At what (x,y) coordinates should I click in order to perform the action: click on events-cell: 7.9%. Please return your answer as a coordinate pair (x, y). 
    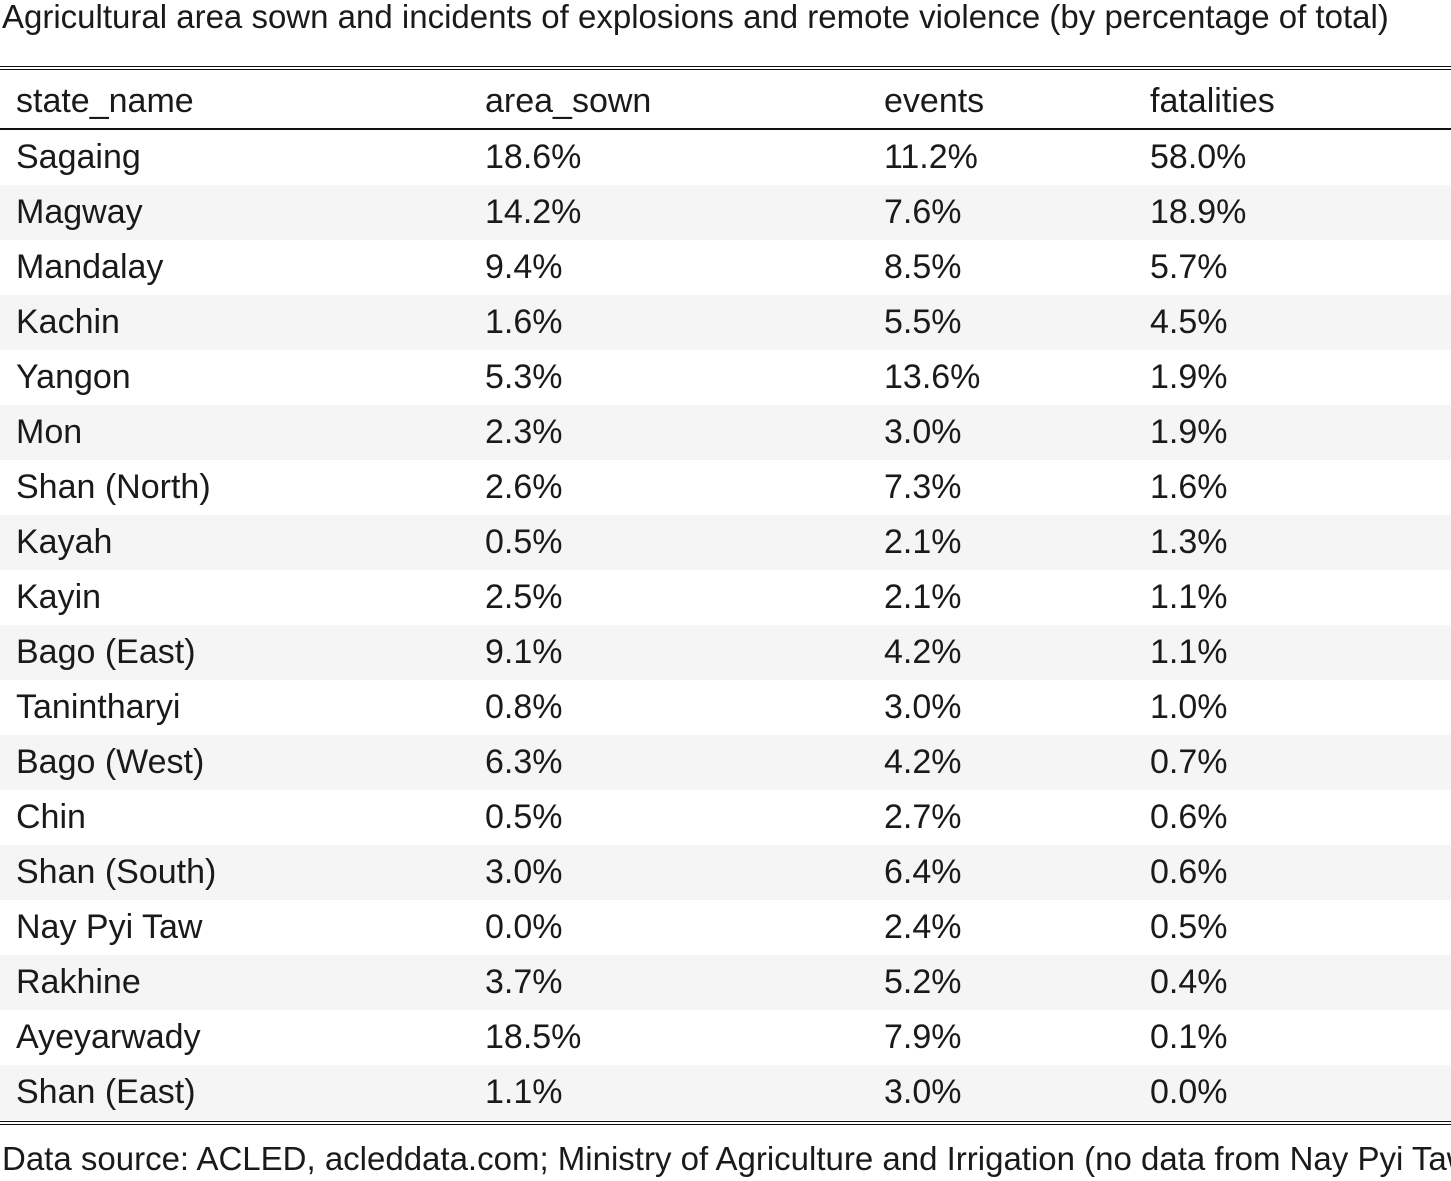
    Looking at the image, I should click on (923, 1037).